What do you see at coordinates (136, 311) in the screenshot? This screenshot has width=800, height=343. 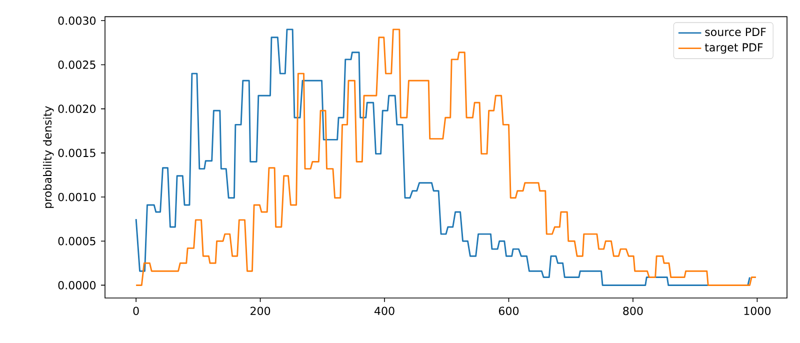 I see `x-tick-label: 0` at bounding box center [136, 311].